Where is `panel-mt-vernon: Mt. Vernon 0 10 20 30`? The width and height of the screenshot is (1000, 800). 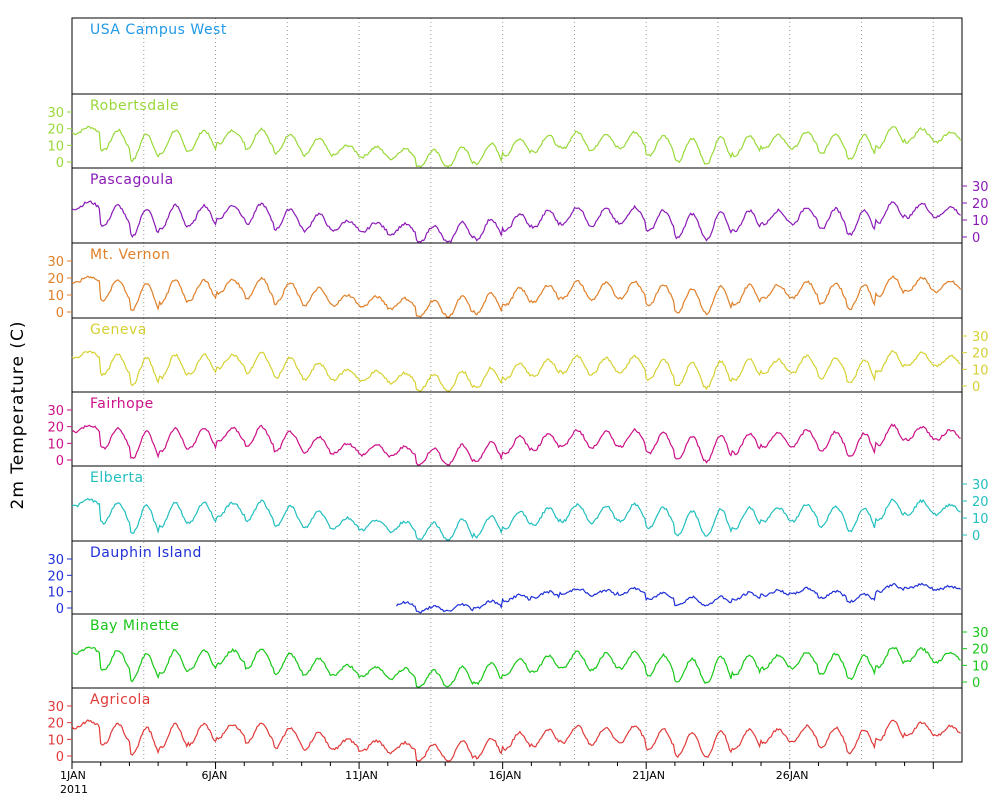 panel-mt-vernon: Mt. Vernon 0 10 20 30 is located at coordinates (505, 281).